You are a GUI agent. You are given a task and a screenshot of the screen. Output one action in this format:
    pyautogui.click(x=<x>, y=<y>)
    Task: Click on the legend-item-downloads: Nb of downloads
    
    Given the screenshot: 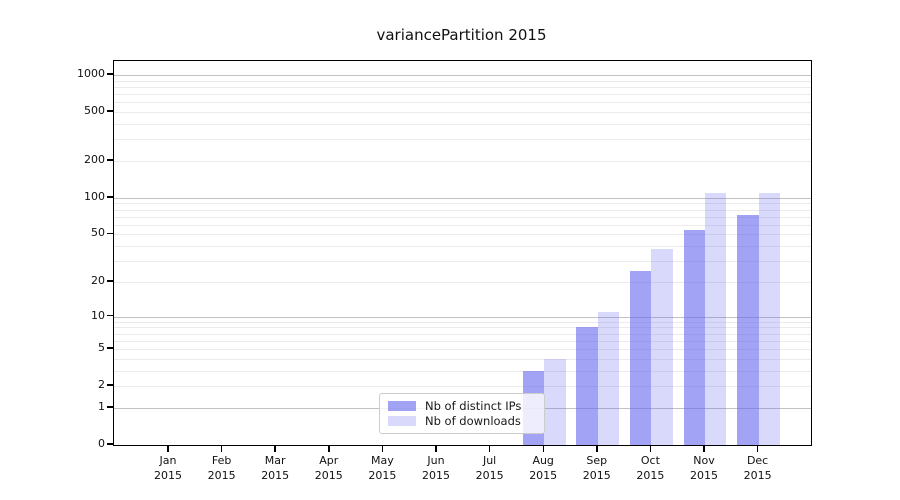 What is the action you would take?
    pyautogui.click(x=462, y=421)
    